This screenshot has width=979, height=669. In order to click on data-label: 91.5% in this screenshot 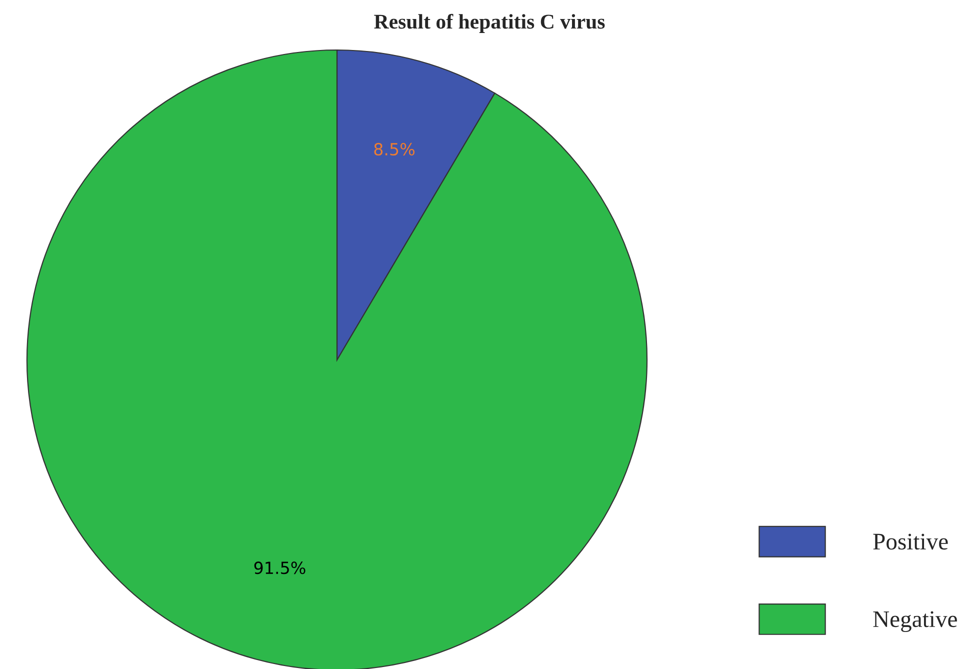, I will do `click(280, 568)`.